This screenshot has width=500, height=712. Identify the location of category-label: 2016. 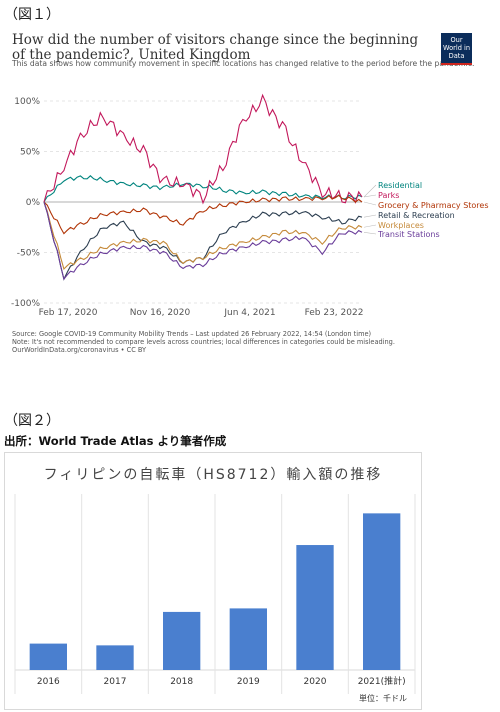
(48, 682).